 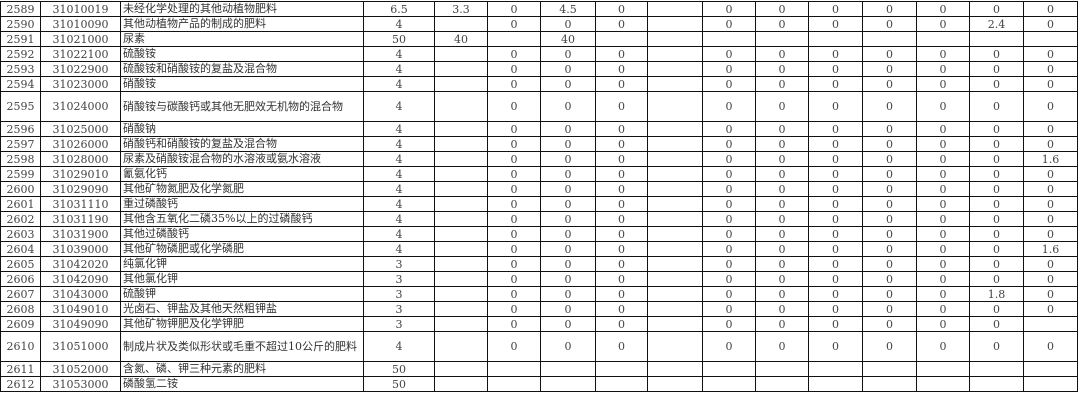 What do you see at coordinates (80, 24) in the screenshot?
I see `hs-code-cell: 31010090` at bounding box center [80, 24].